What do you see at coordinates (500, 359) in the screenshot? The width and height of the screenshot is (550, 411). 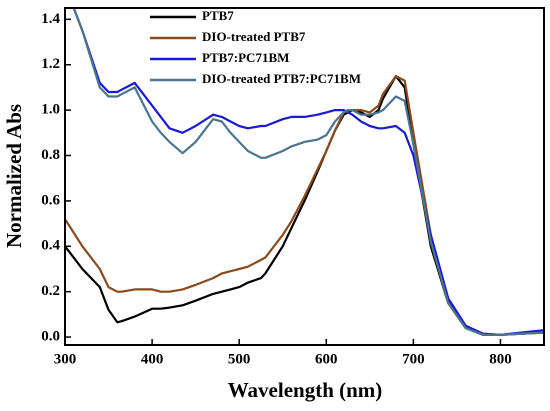 I see `x-tick-label: 800` at bounding box center [500, 359].